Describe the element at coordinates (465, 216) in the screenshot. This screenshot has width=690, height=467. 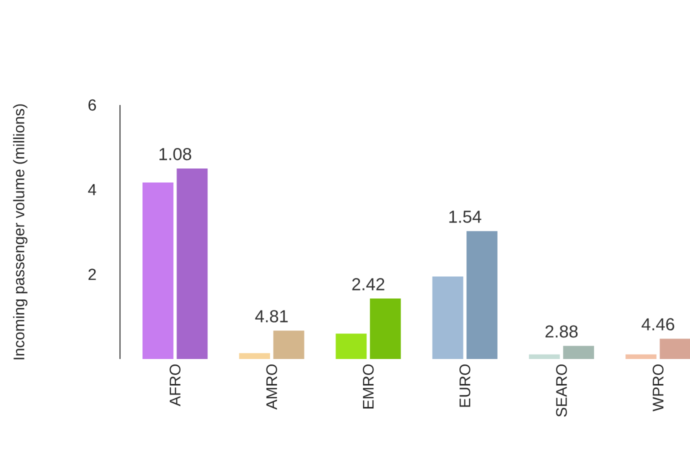
I see `annotation: 1.54` at that location.